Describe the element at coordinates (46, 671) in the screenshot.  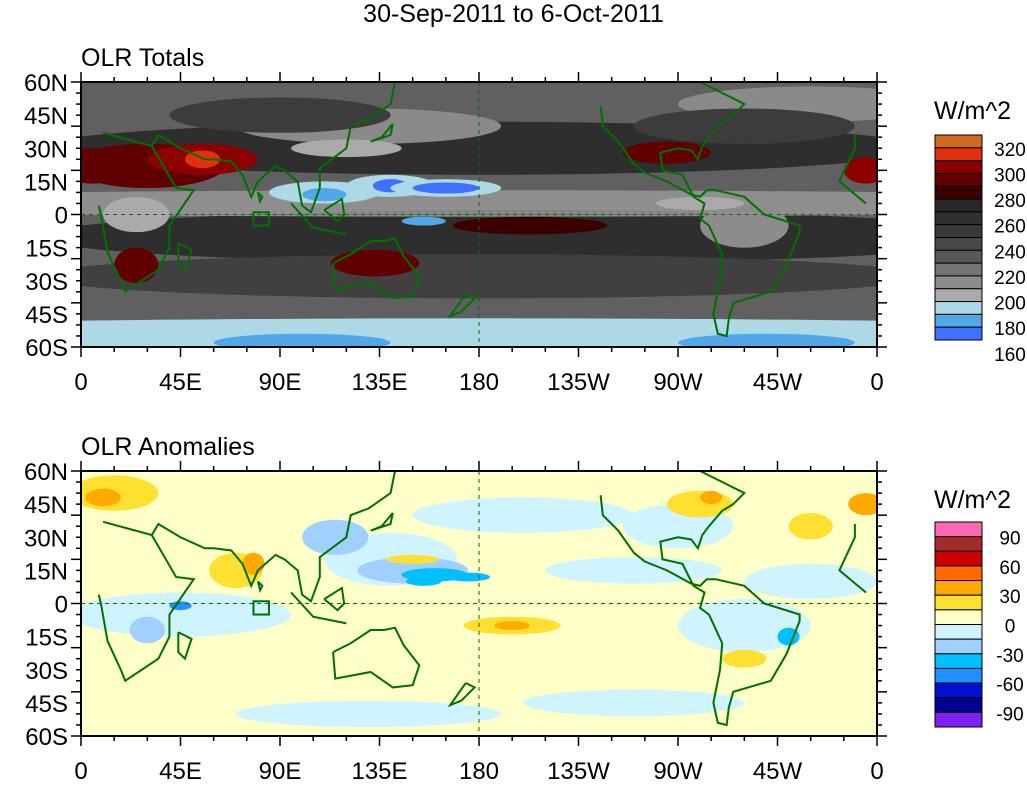
I see `y-tick-label: 30S` at that location.